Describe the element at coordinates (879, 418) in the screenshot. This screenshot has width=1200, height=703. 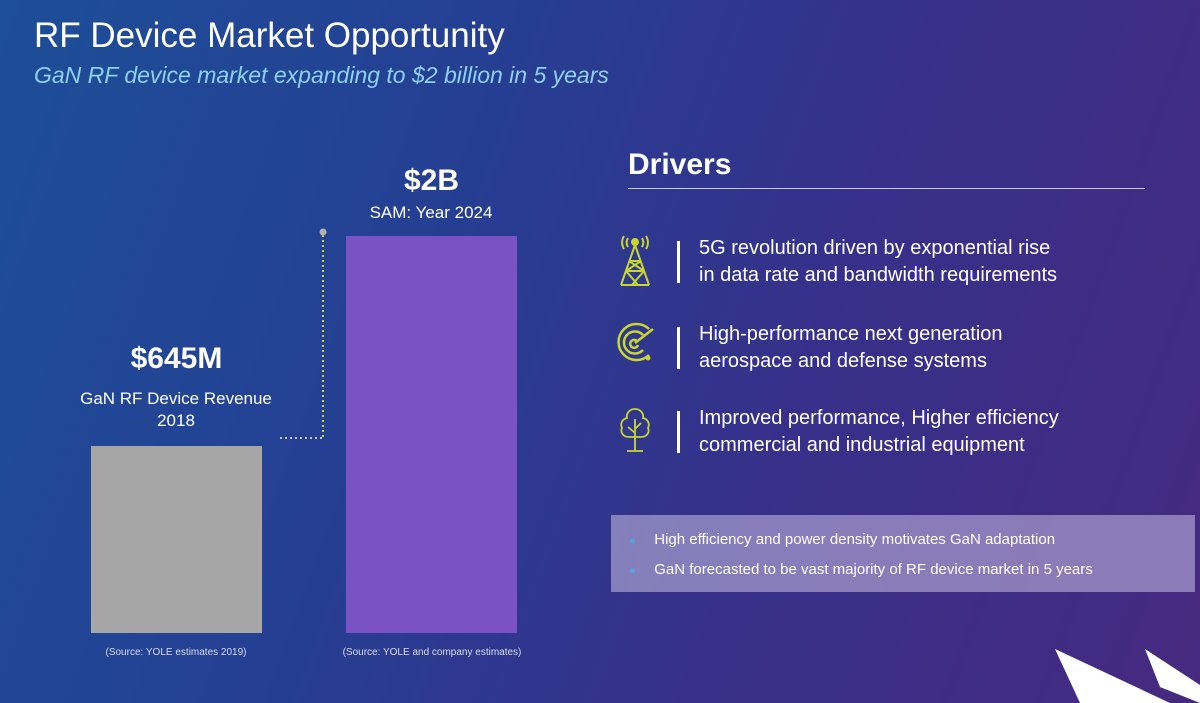
I see `driver-text: Improved performance, Higher efficiency` at that location.